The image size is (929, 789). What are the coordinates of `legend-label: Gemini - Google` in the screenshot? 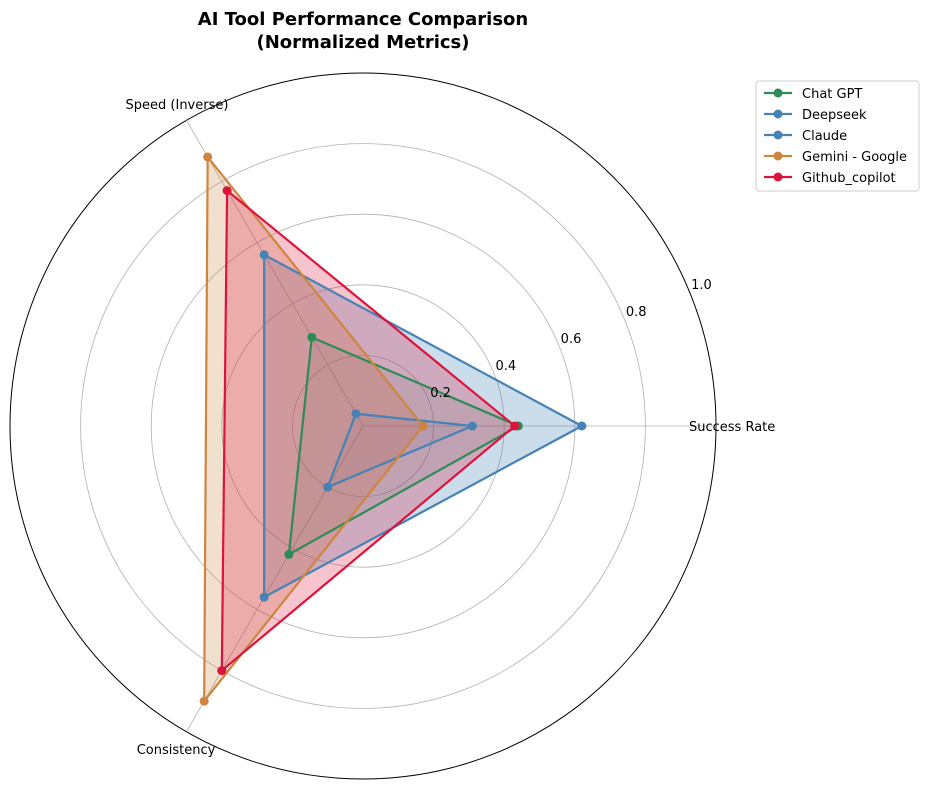 It's located at (854, 157).